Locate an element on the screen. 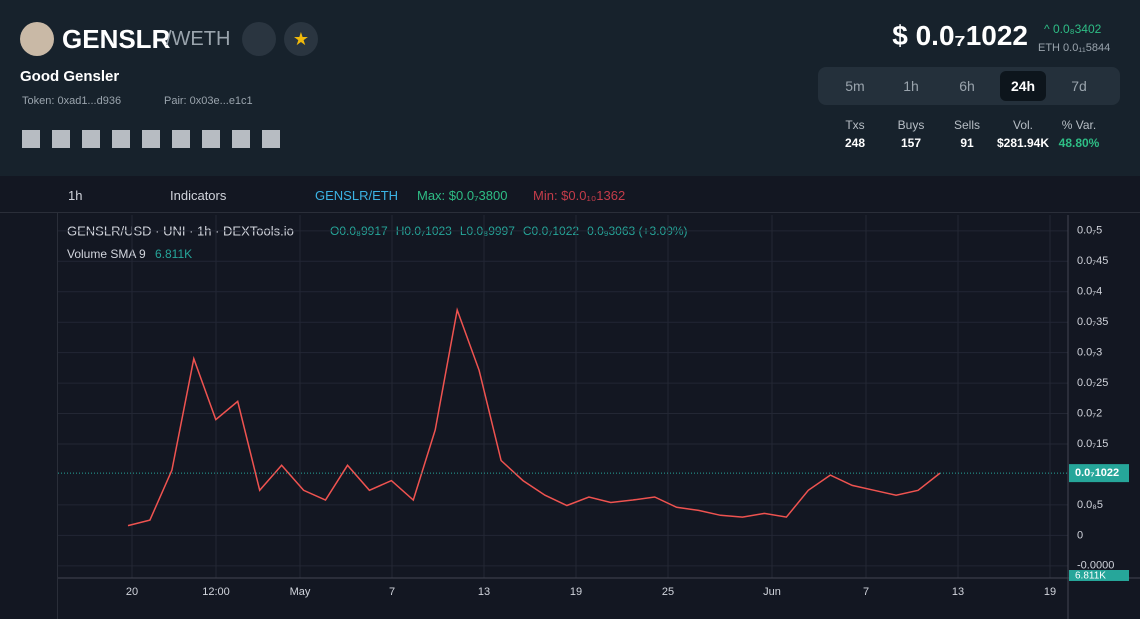  stat-label: Buys is located at coordinates (911, 125).